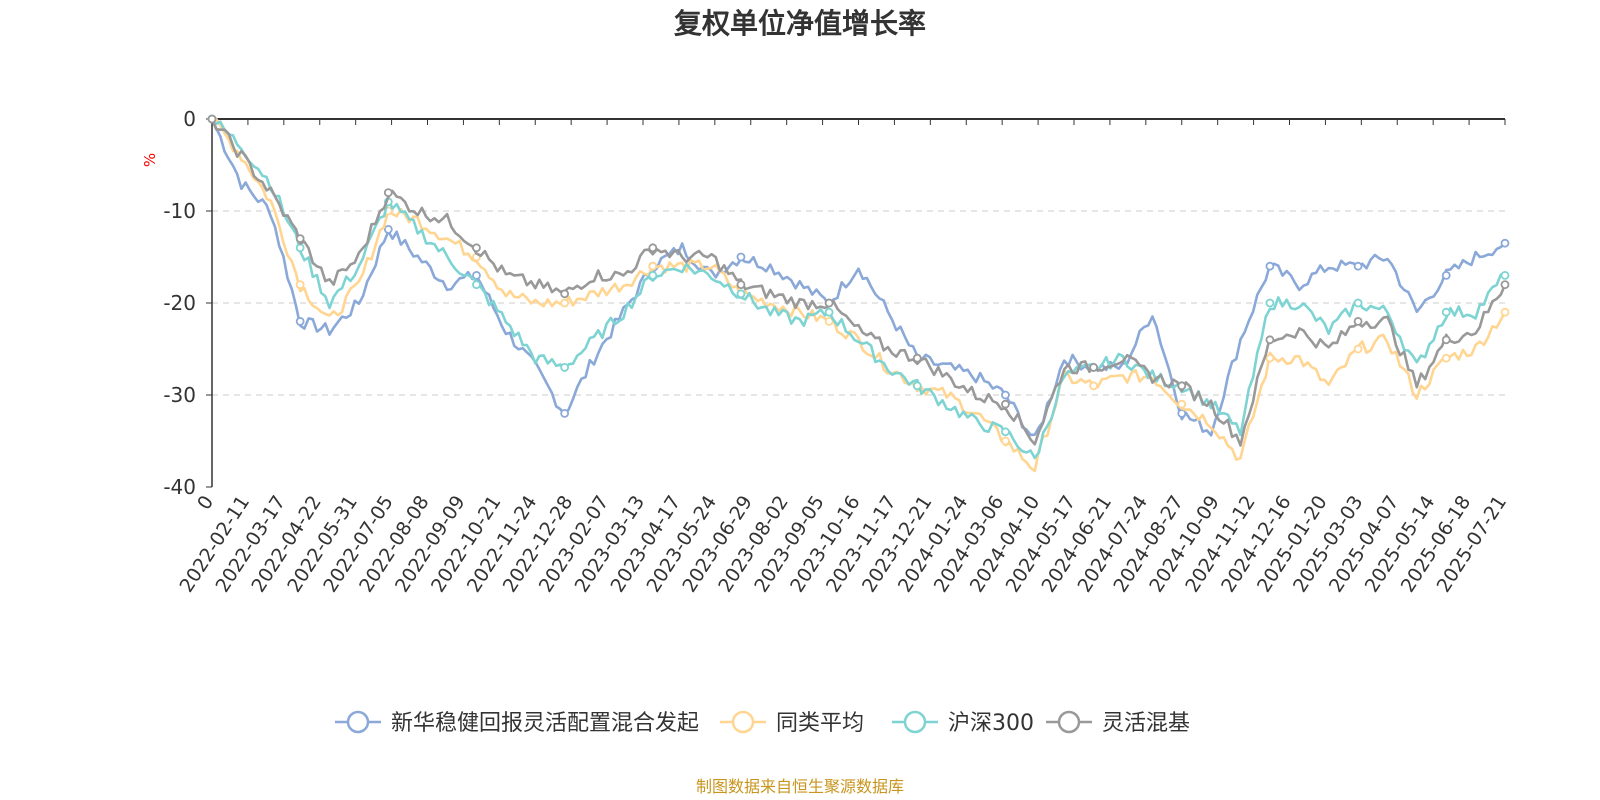 The image size is (1600, 800). I want to click on legend-label: 灵活混基, so click(1146, 723).